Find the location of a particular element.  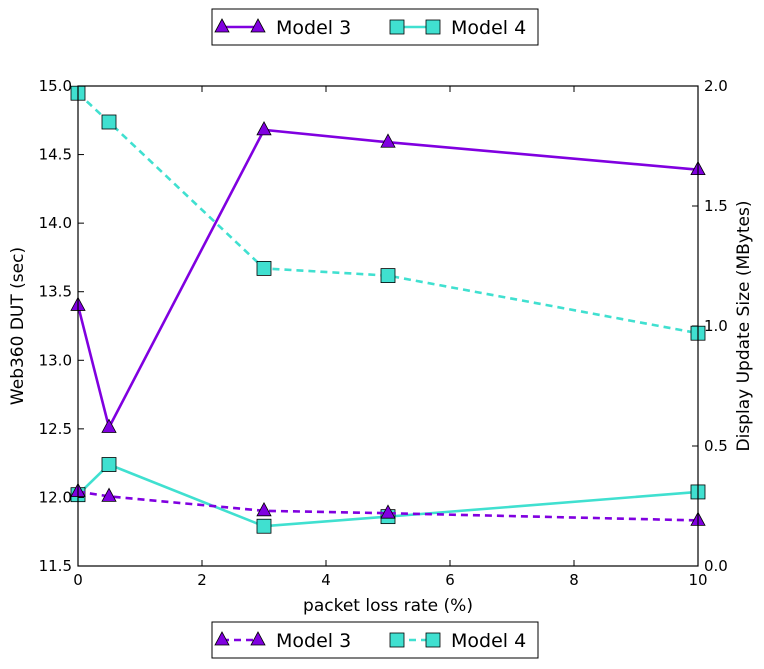

left-y-tick-label: 12.0 is located at coordinates (55, 497).